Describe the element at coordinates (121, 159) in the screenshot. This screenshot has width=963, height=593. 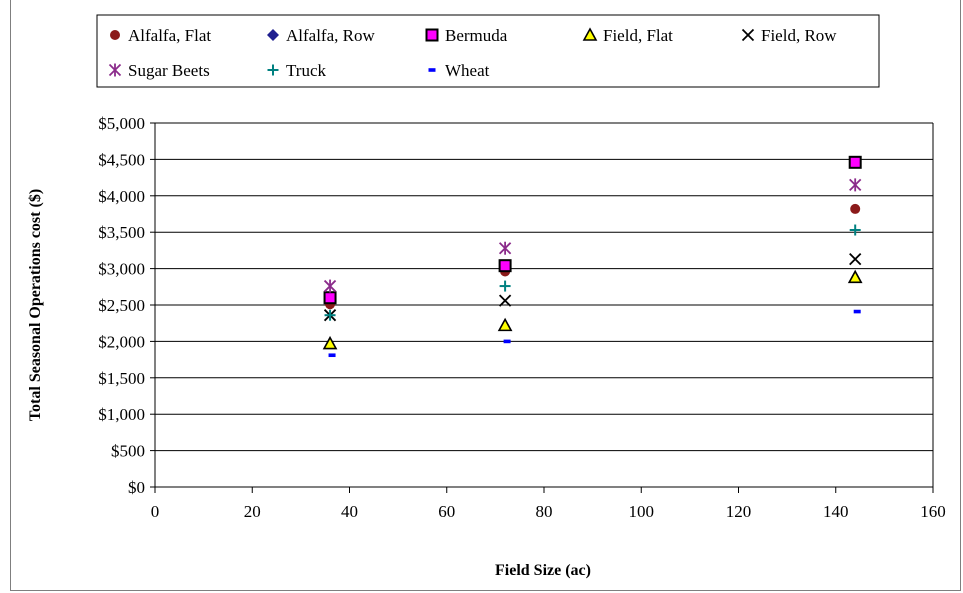
I see `y-tick-label: $4,500` at that location.